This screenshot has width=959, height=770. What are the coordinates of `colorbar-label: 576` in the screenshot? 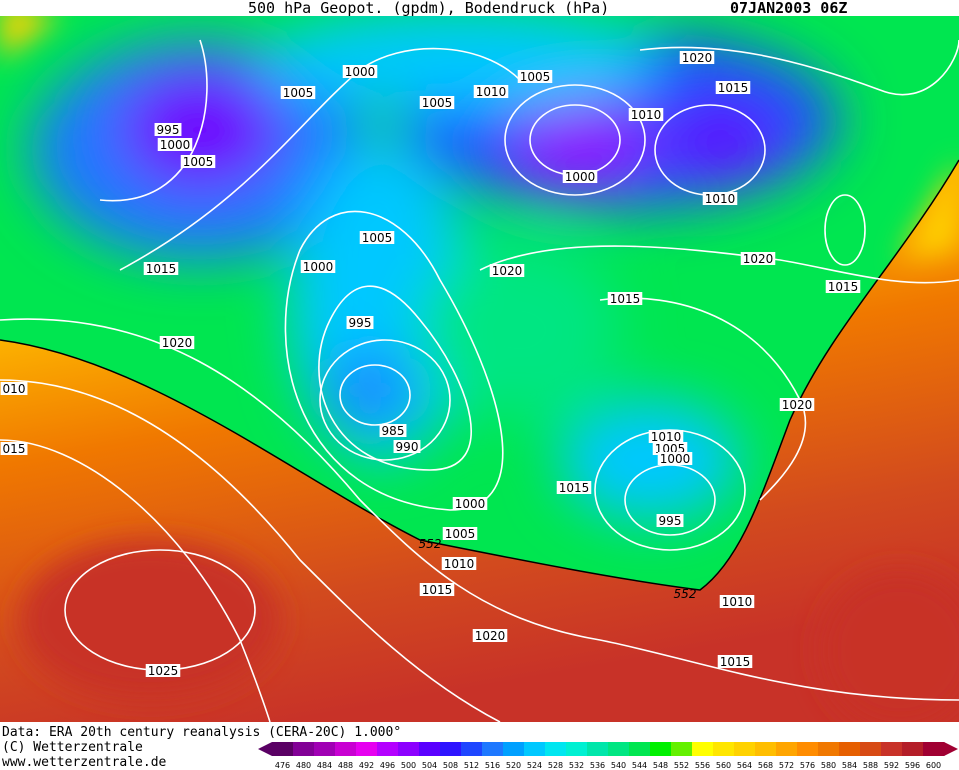 It's located at (807, 765).